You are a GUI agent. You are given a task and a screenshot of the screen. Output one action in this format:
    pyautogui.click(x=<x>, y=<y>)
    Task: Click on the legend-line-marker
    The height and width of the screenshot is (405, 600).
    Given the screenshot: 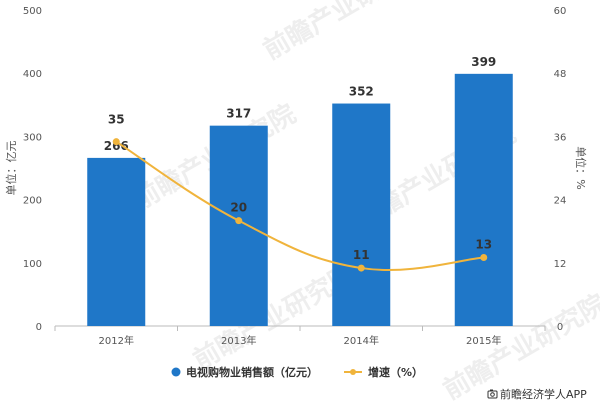 What is the action you would take?
    pyautogui.click(x=353, y=372)
    